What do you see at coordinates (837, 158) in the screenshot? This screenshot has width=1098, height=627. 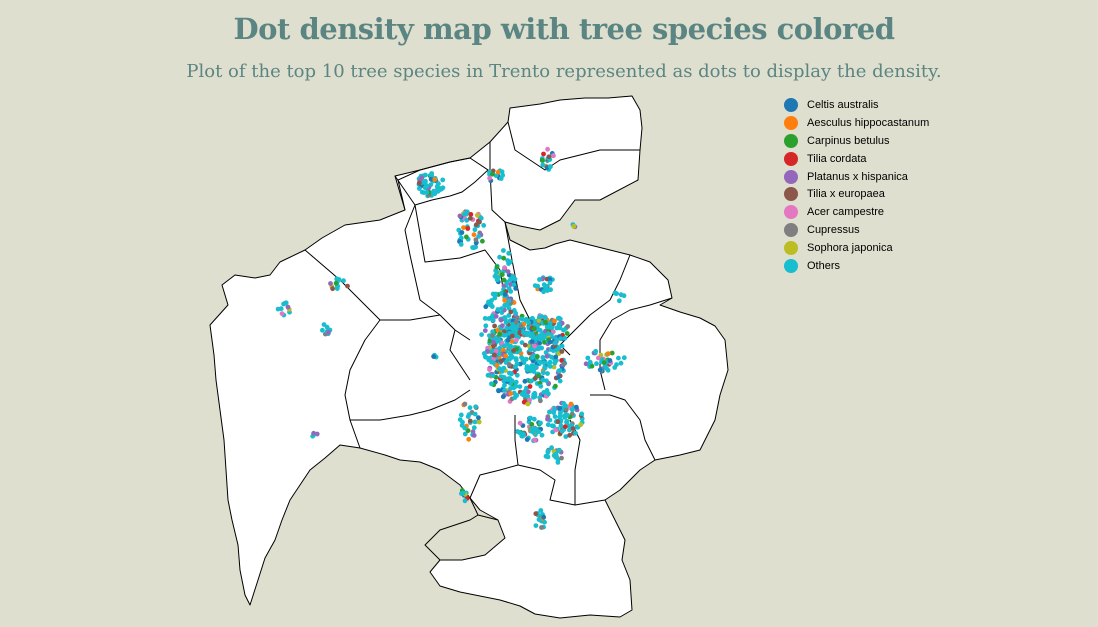 I see `legend-label: Tilia cordata` at bounding box center [837, 158].